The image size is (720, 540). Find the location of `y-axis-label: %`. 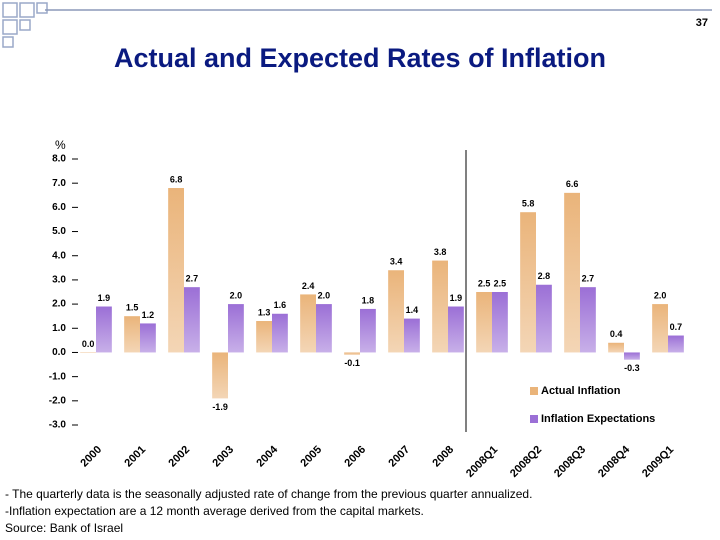

y-axis-label: % is located at coordinates (60, 145).